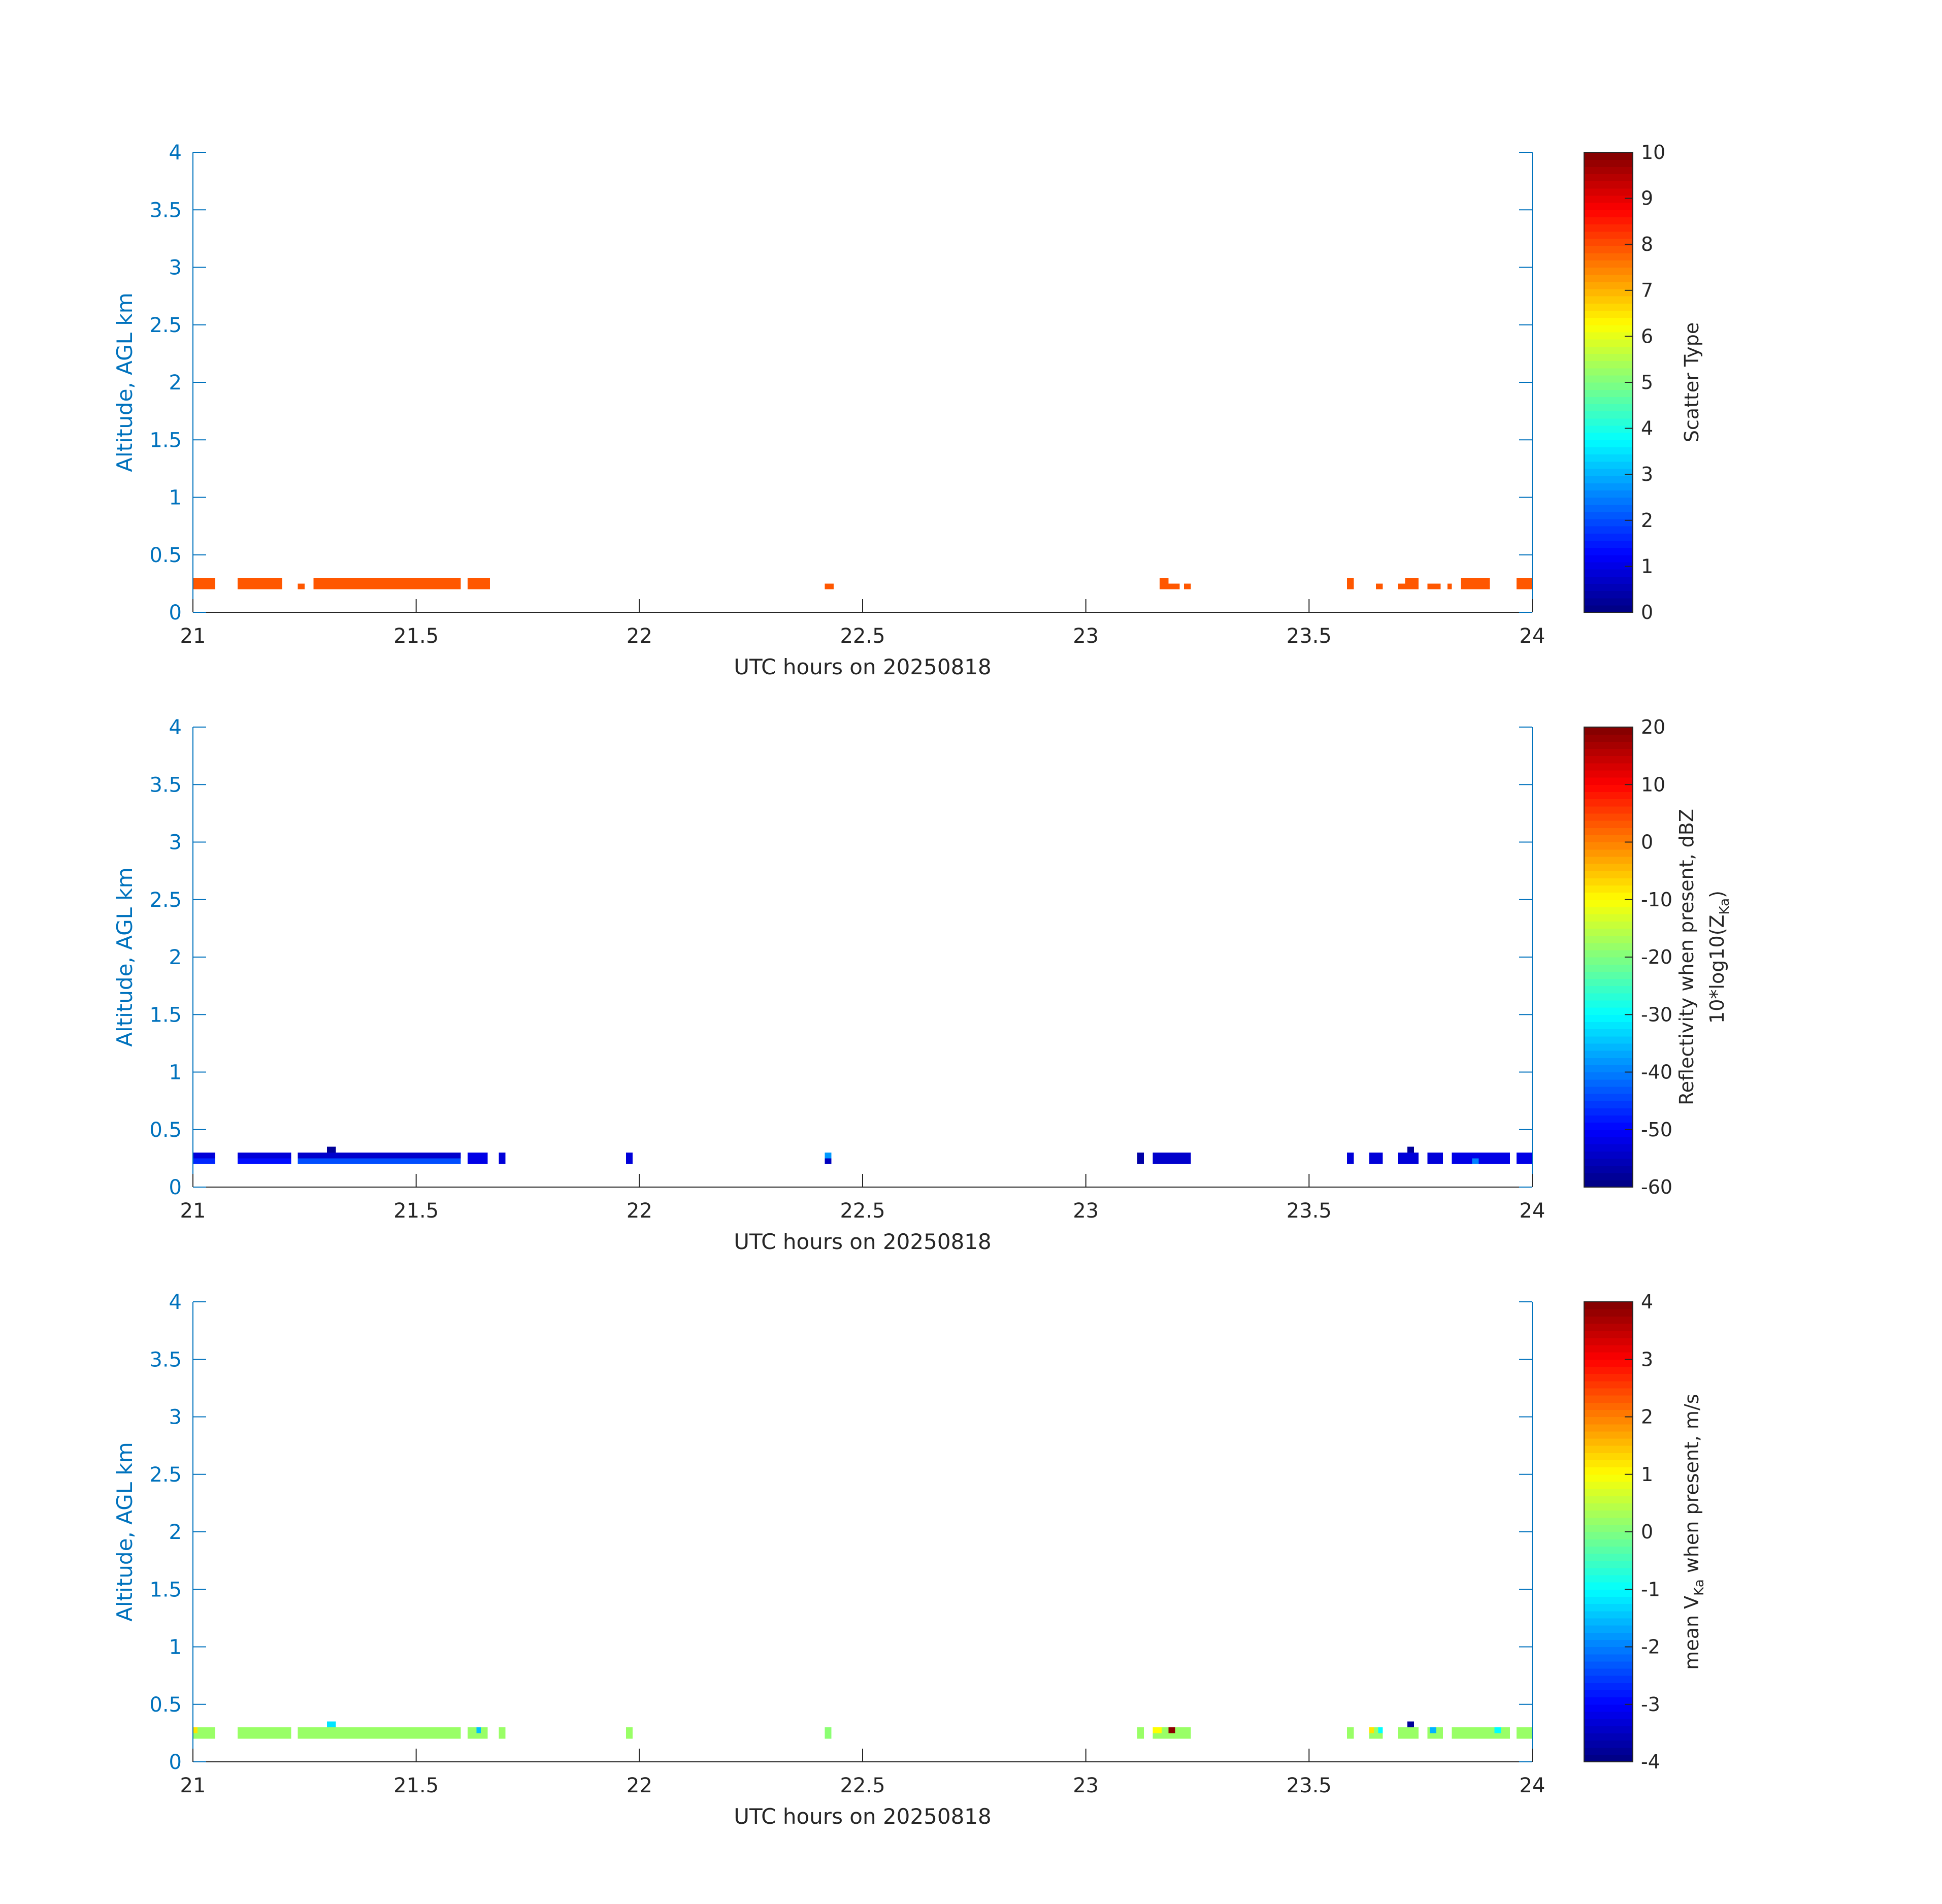  What do you see at coordinates (193, 637) in the screenshot?
I see `x-tick-label: 21` at bounding box center [193, 637].